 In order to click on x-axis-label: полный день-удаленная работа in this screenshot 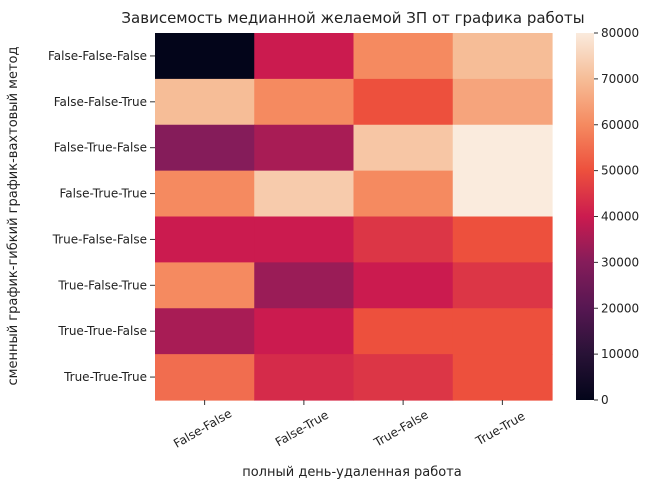, I will do `click(352, 472)`.